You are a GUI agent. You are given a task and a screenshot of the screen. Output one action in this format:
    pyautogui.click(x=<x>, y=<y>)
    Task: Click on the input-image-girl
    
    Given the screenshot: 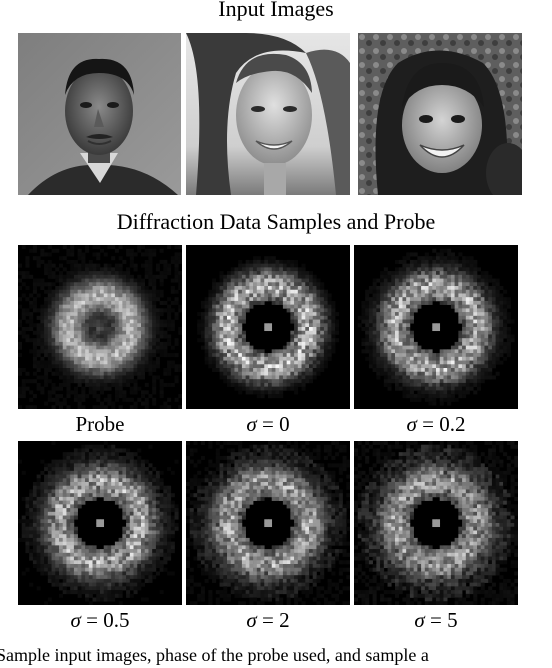 What is the action you would take?
    pyautogui.click(x=440, y=114)
    